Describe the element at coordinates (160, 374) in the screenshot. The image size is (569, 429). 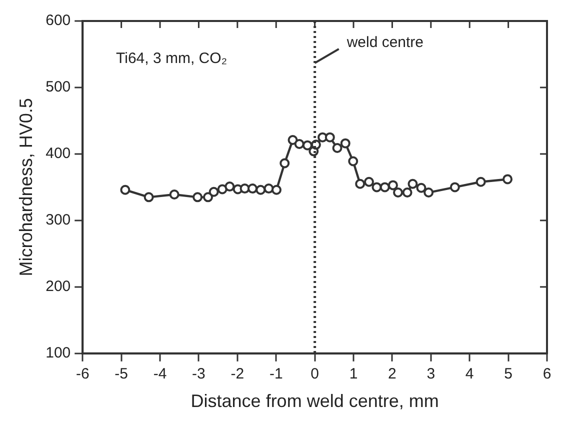
I see `x-tick-label: -4` at that location.